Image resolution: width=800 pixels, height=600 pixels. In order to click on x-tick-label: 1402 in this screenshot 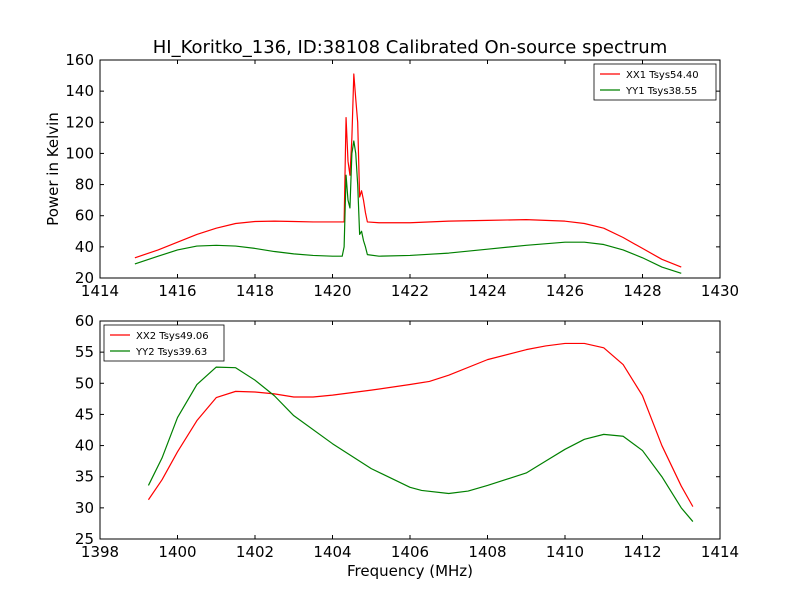, I will do `click(255, 552)`.